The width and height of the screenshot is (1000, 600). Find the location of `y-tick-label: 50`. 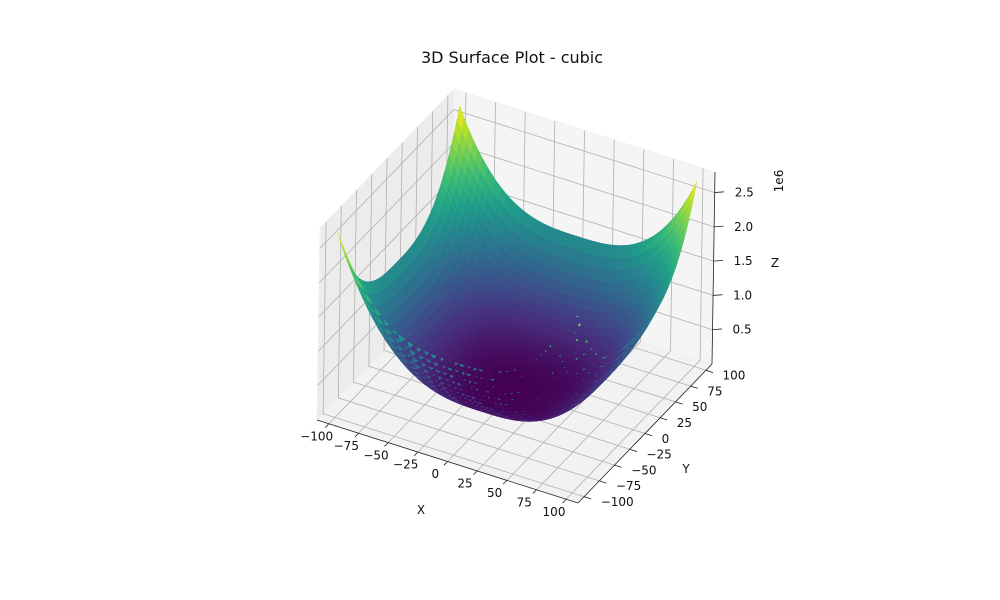

y-tick-label: 50 is located at coordinates (699, 407).